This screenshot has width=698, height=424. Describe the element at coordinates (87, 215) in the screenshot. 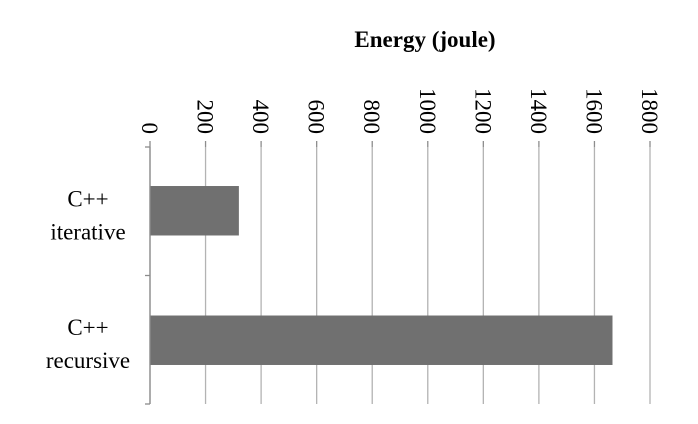

I see `category-label: C++ iterative` at that location.